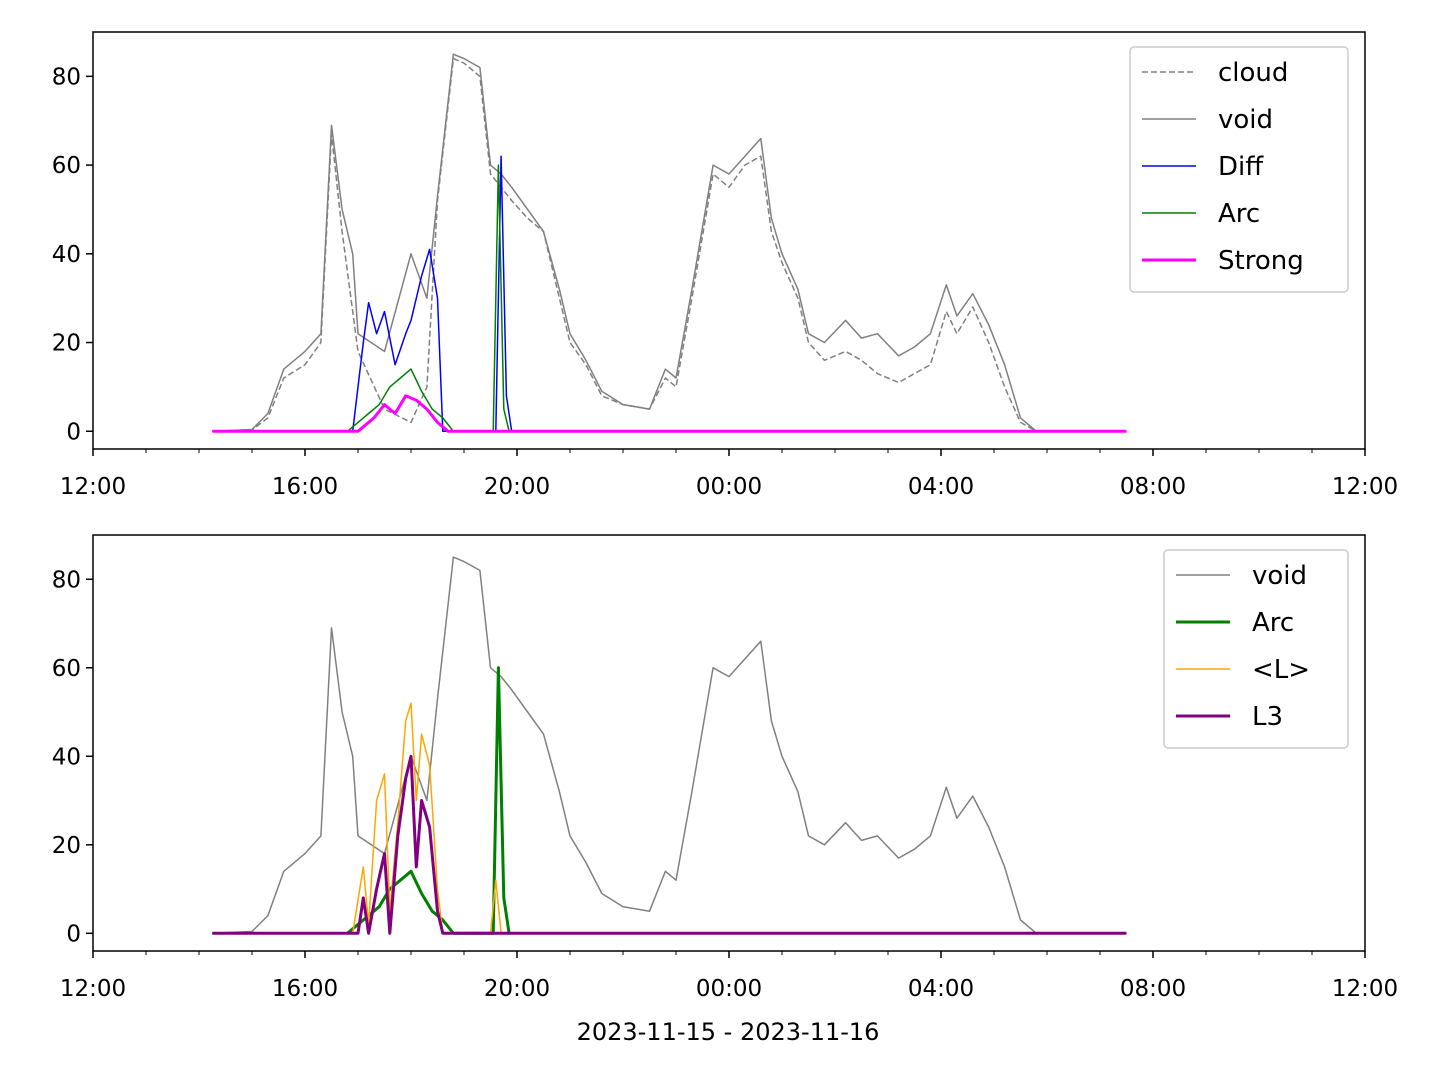 This screenshot has width=1440, height=1080. What do you see at coordinates (1281, 670) in the screenshot?
I see `legend-label: <L>` at bounding box center [1281, 670].